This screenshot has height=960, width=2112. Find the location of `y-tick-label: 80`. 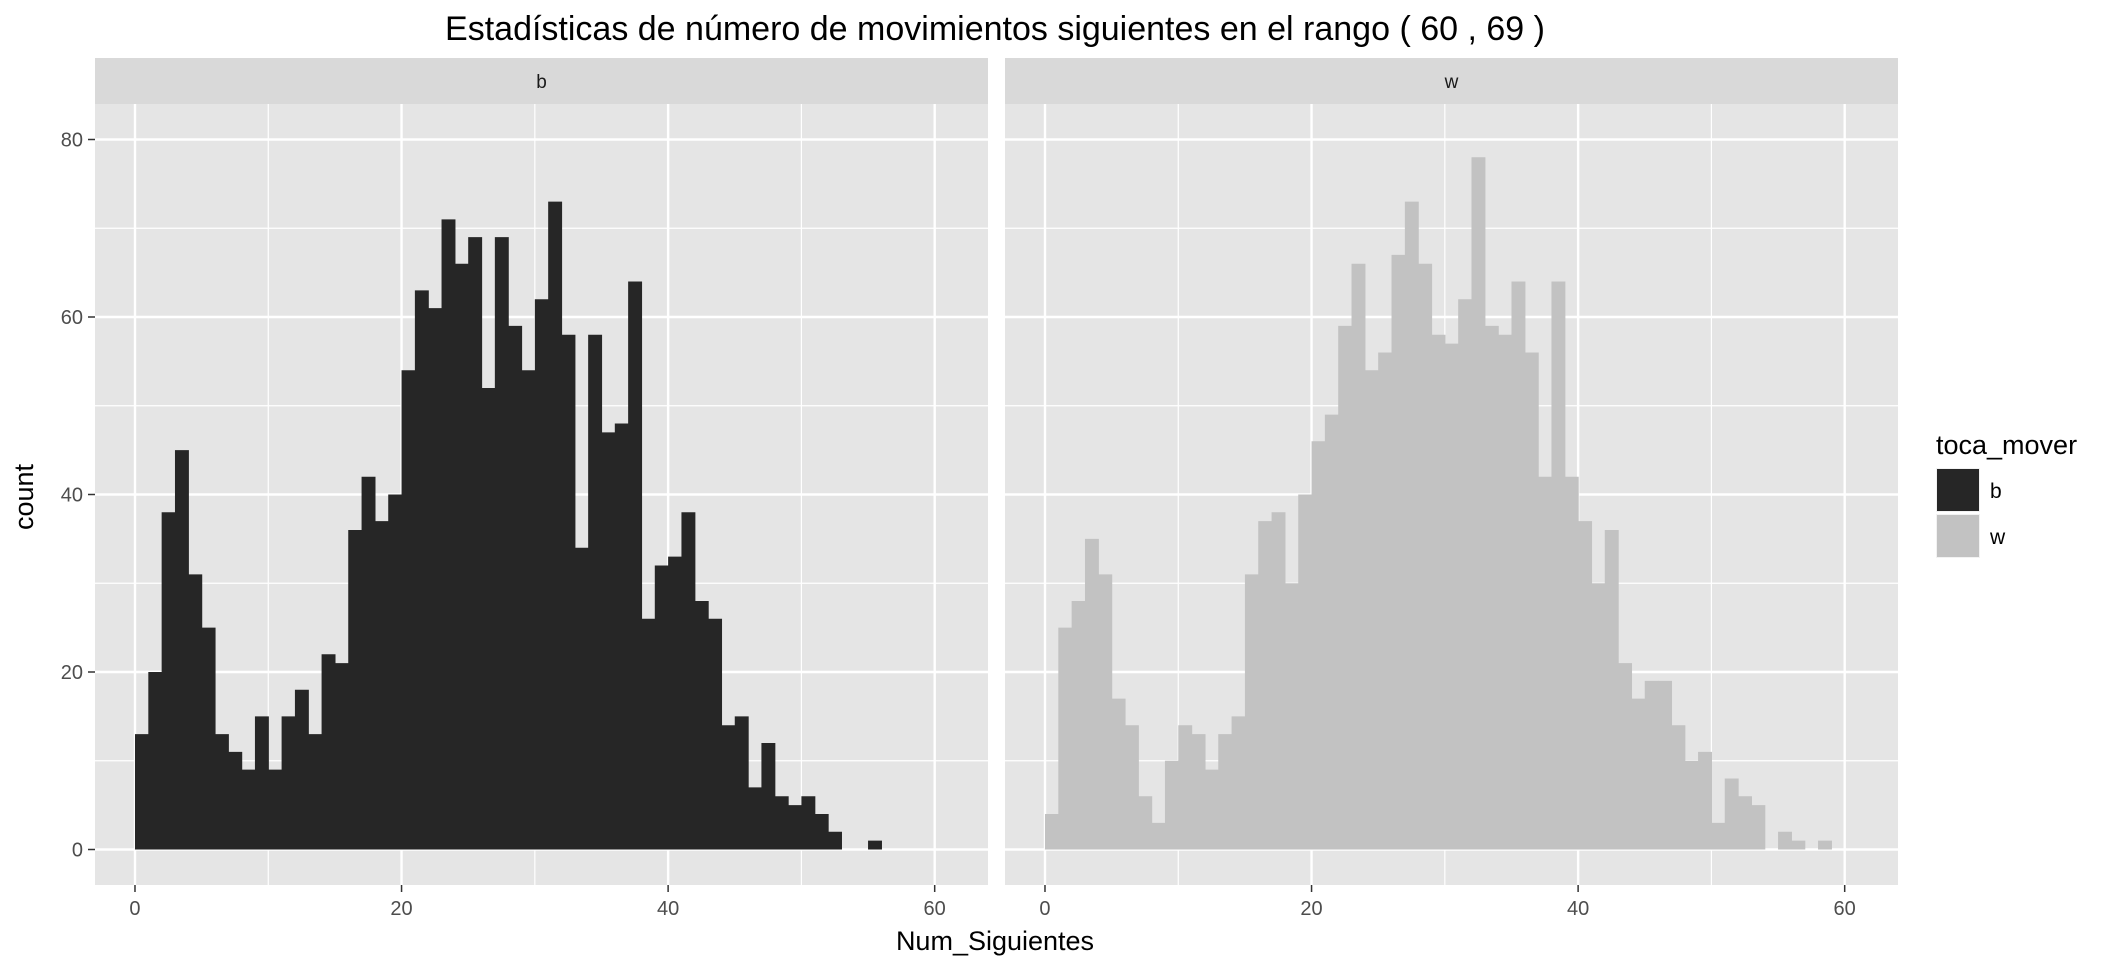

y-tick-label: 80 is located at coordinates (72, 141).